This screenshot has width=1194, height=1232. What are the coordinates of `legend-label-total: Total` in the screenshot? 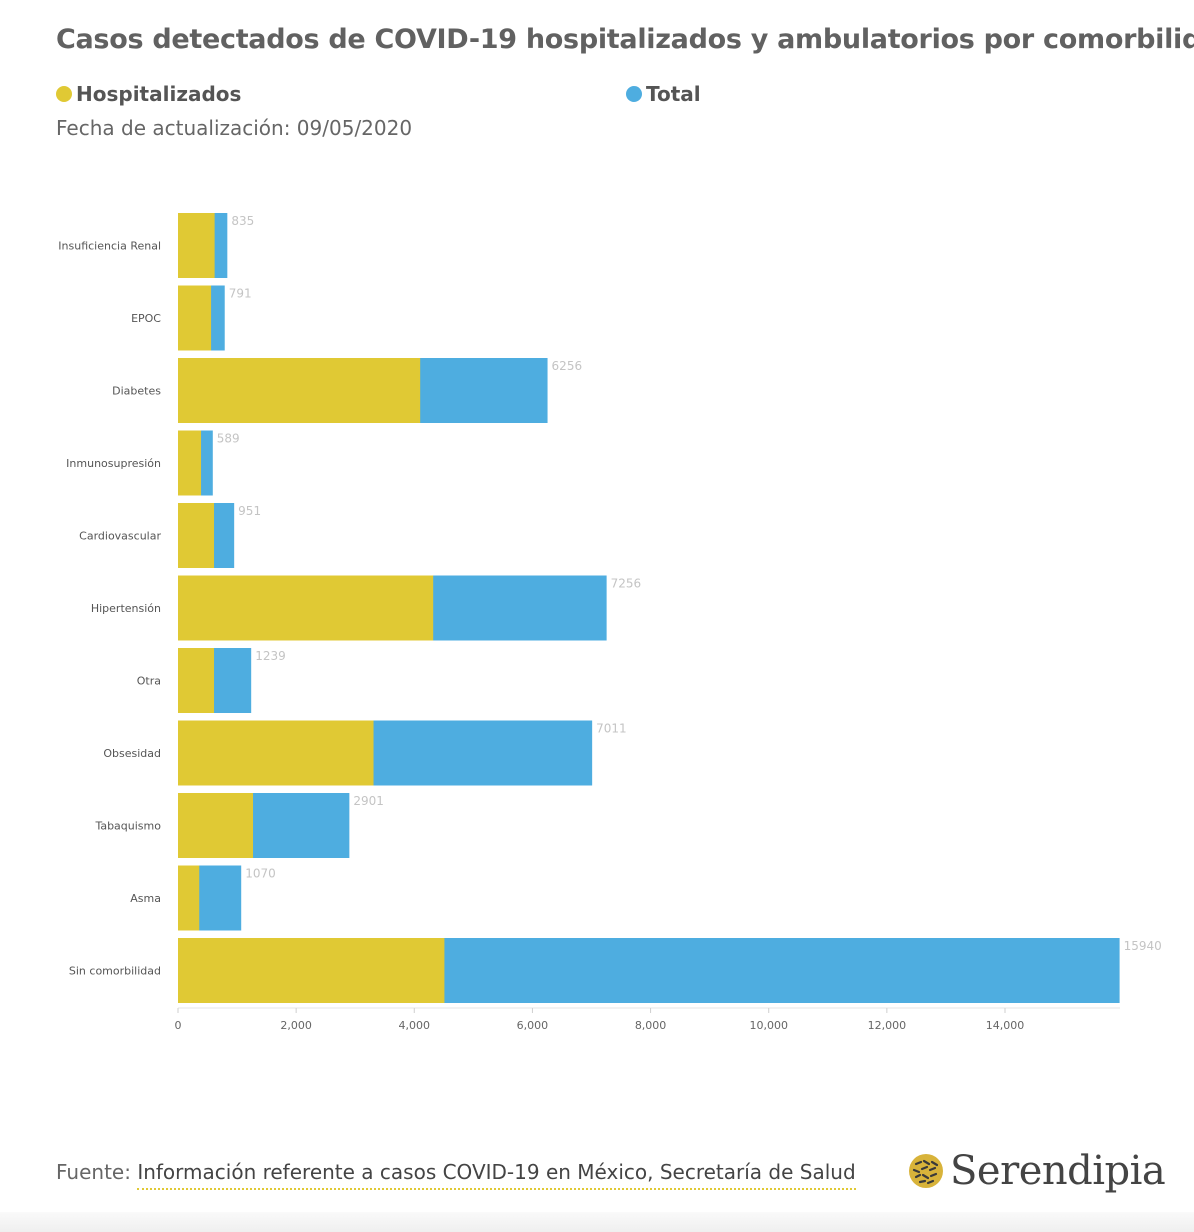 It's located at (673, 94).